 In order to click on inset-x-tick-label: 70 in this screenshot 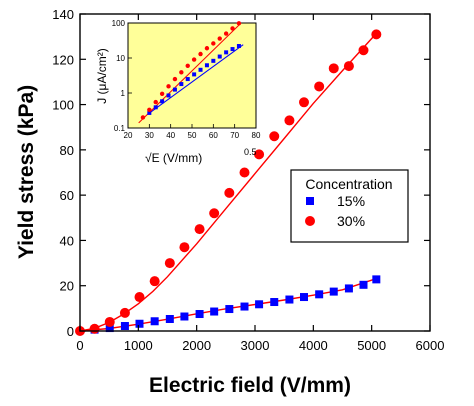, I will do `click(234, 135)`.